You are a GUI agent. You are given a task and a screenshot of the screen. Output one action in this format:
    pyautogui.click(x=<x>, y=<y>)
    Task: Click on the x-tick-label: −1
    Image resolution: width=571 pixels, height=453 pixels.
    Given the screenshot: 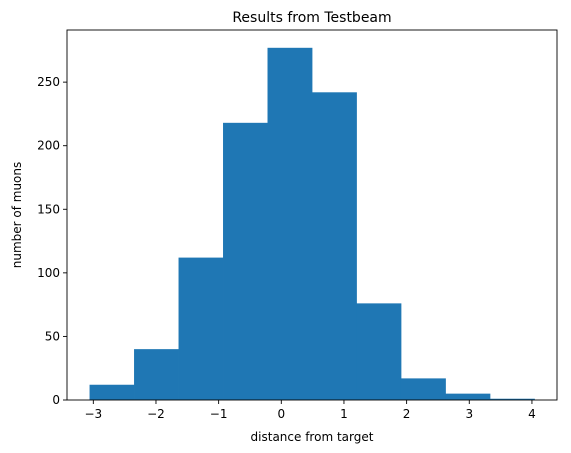 What is the action you would take?
    pyautogui.click(x=219, y=414)
    